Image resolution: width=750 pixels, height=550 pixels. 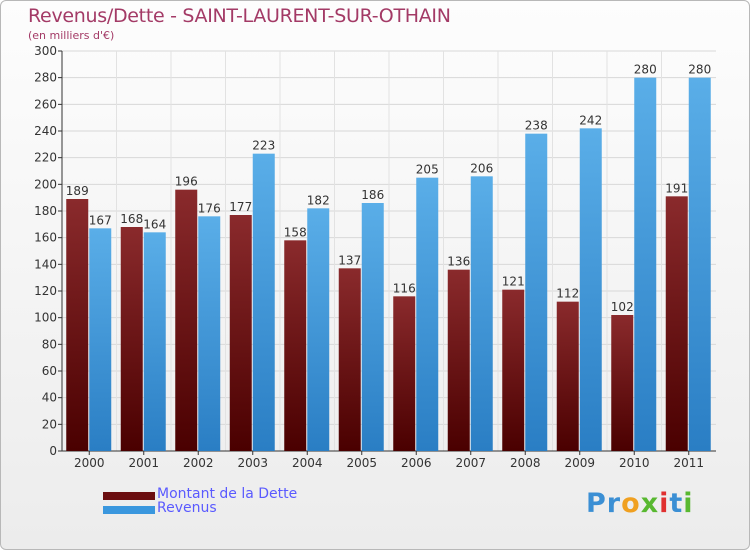 I want to click on x-tick-label: 2001, so click(x=143, y=463).